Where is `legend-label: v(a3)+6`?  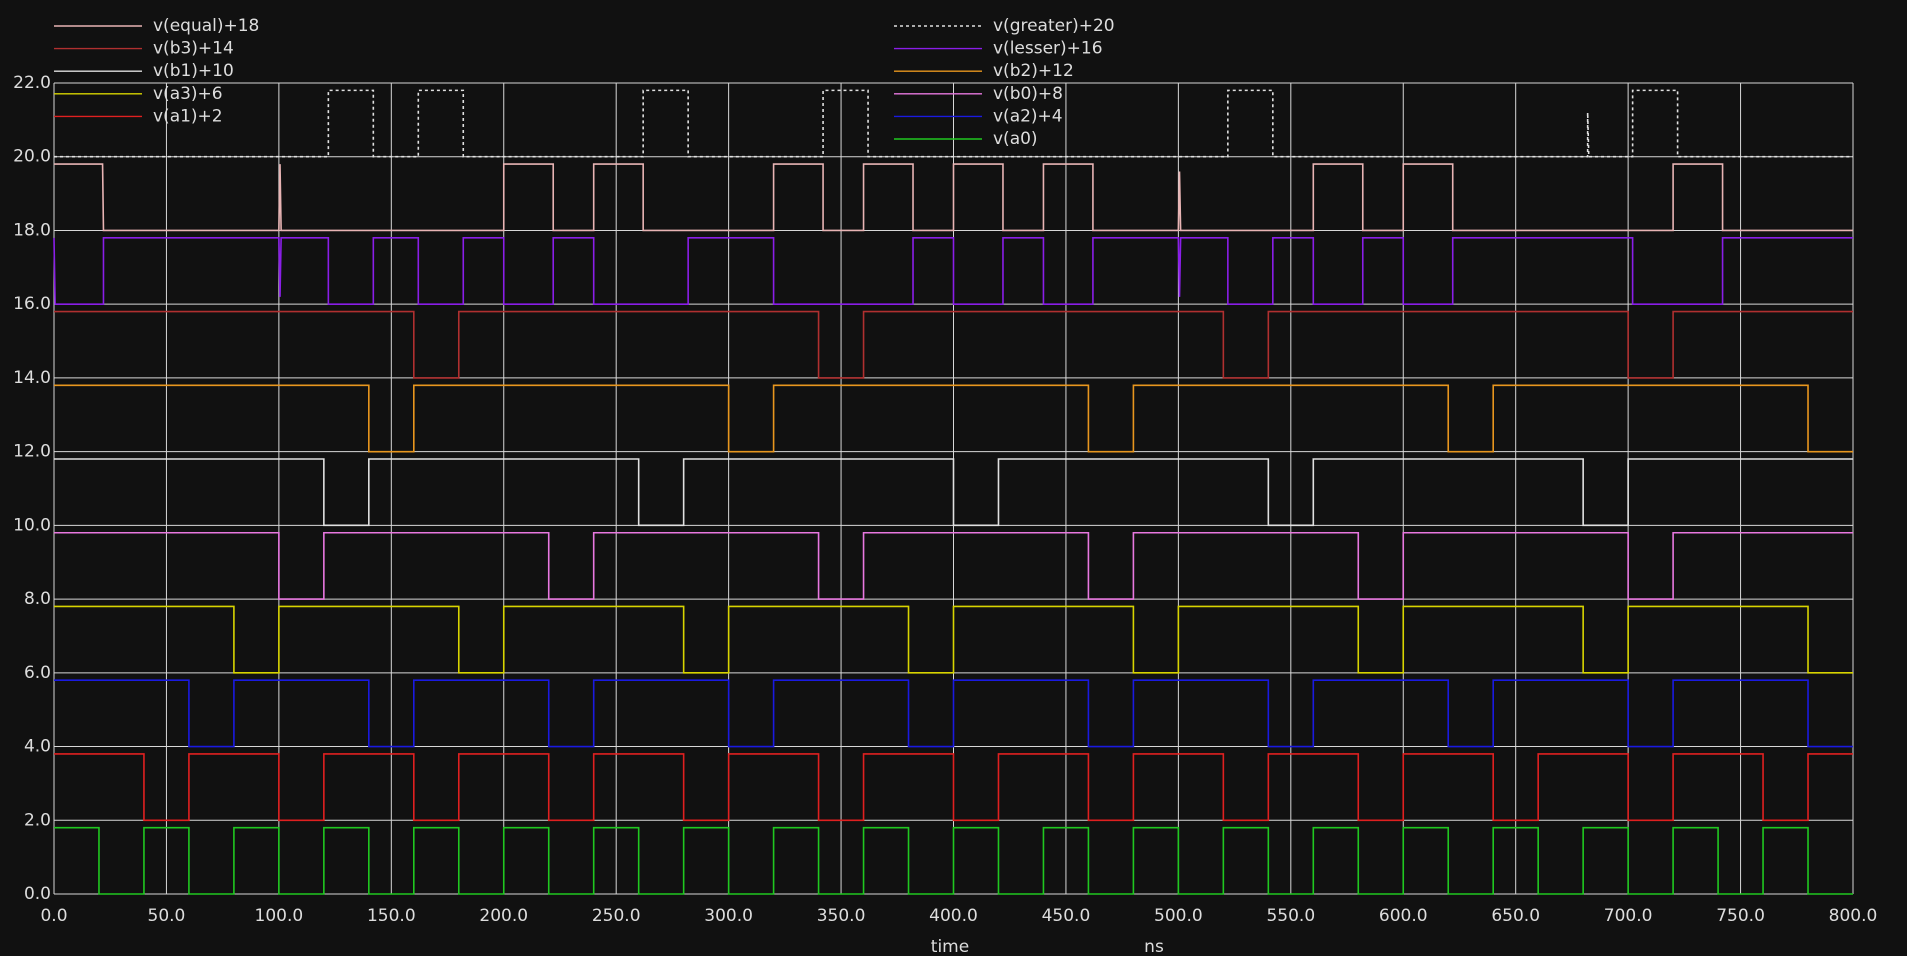
legend-label: v(a3)+6 is located at coordinates (188, 94).